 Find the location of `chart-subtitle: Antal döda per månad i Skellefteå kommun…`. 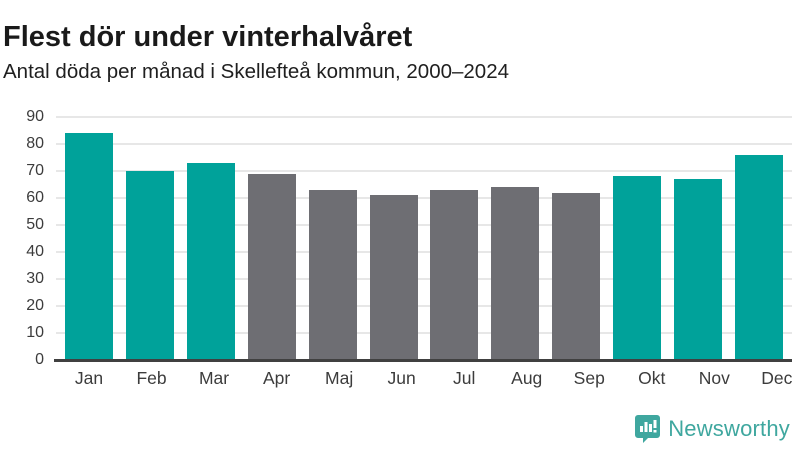

chart-subtitle: Antal döda per månad i Skellefteå kommun… is located at coordinates (256, 71).